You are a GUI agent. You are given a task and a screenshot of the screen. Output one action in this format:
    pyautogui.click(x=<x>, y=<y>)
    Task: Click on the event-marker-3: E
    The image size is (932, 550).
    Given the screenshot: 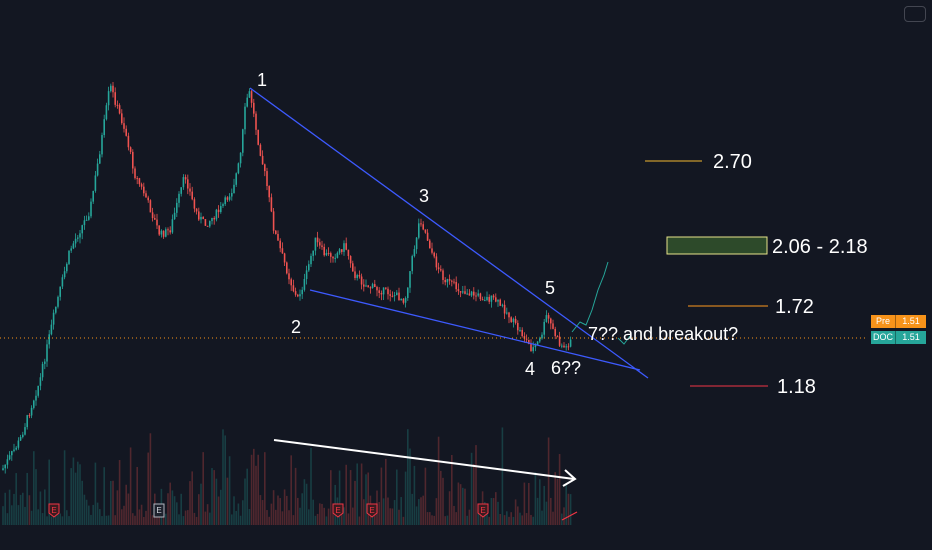 What is the action you would take?
    pyautogui.click(x=338, y=510)
    